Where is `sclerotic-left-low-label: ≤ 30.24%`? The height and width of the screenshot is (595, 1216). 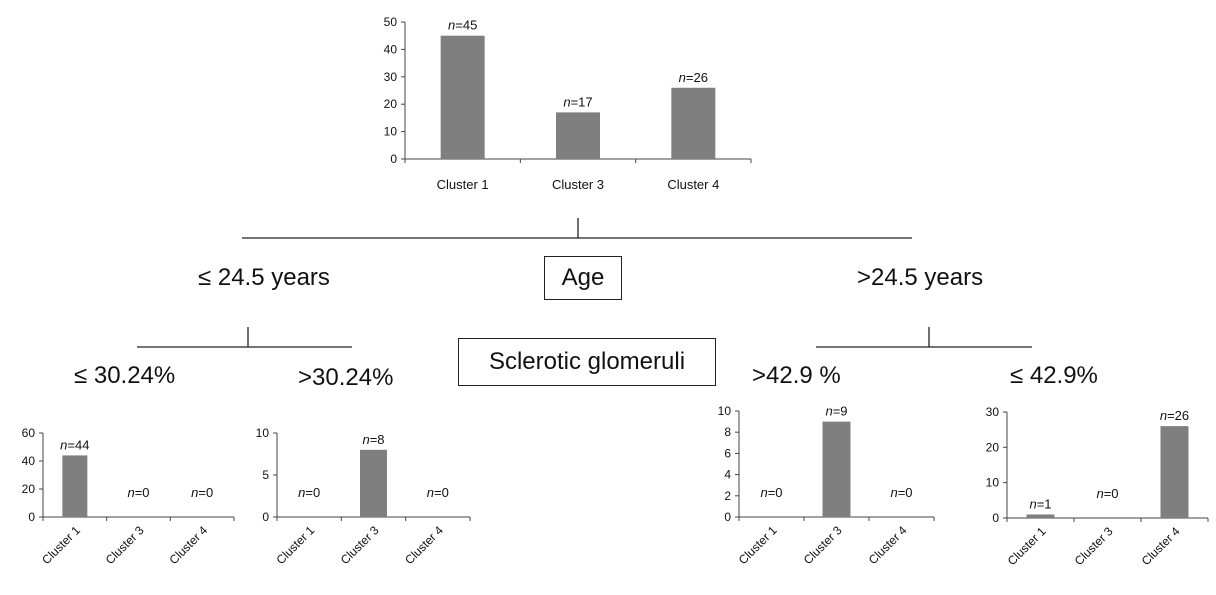 sclerotic-left-low-label: ≤ 30.24% is located at coordinates (125, 375).